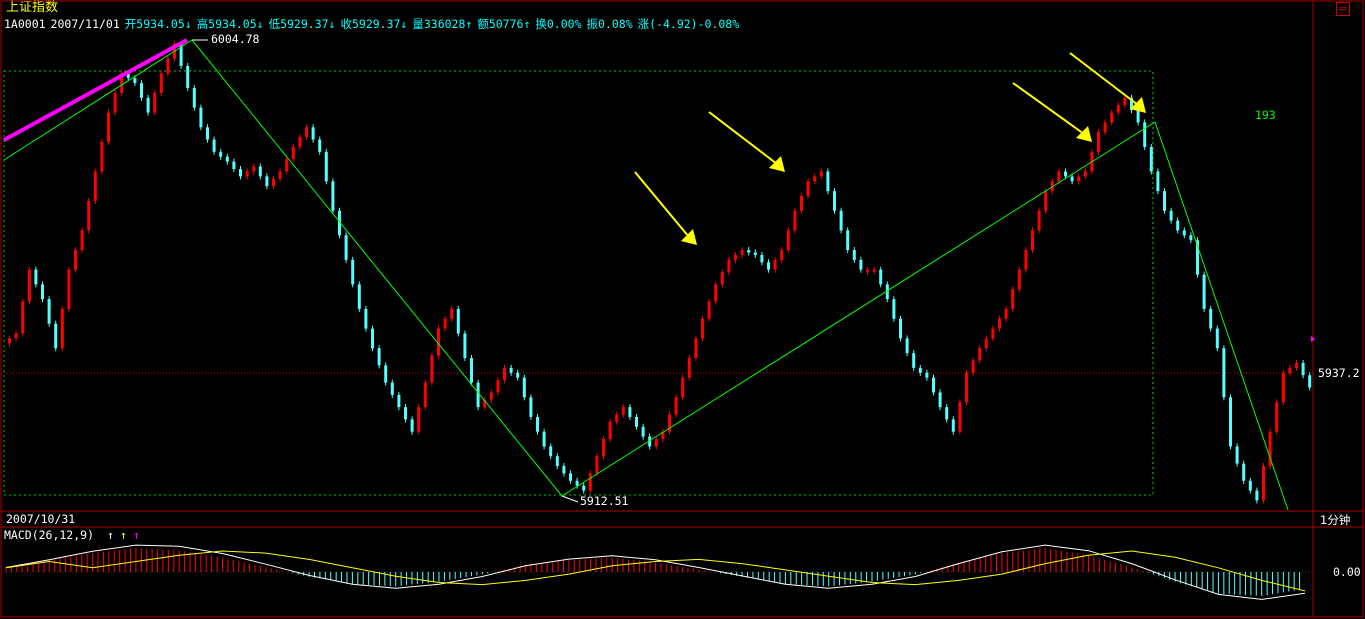  I want to click on macd-arrow-white-icon: ↑, so click(110, 535).